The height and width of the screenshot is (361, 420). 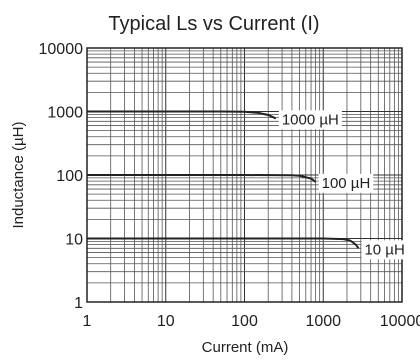 What do you see at coordinates (74, 240) in the screenshot?
I see `y-tick-label: 10` at bounding box center [74, 240].